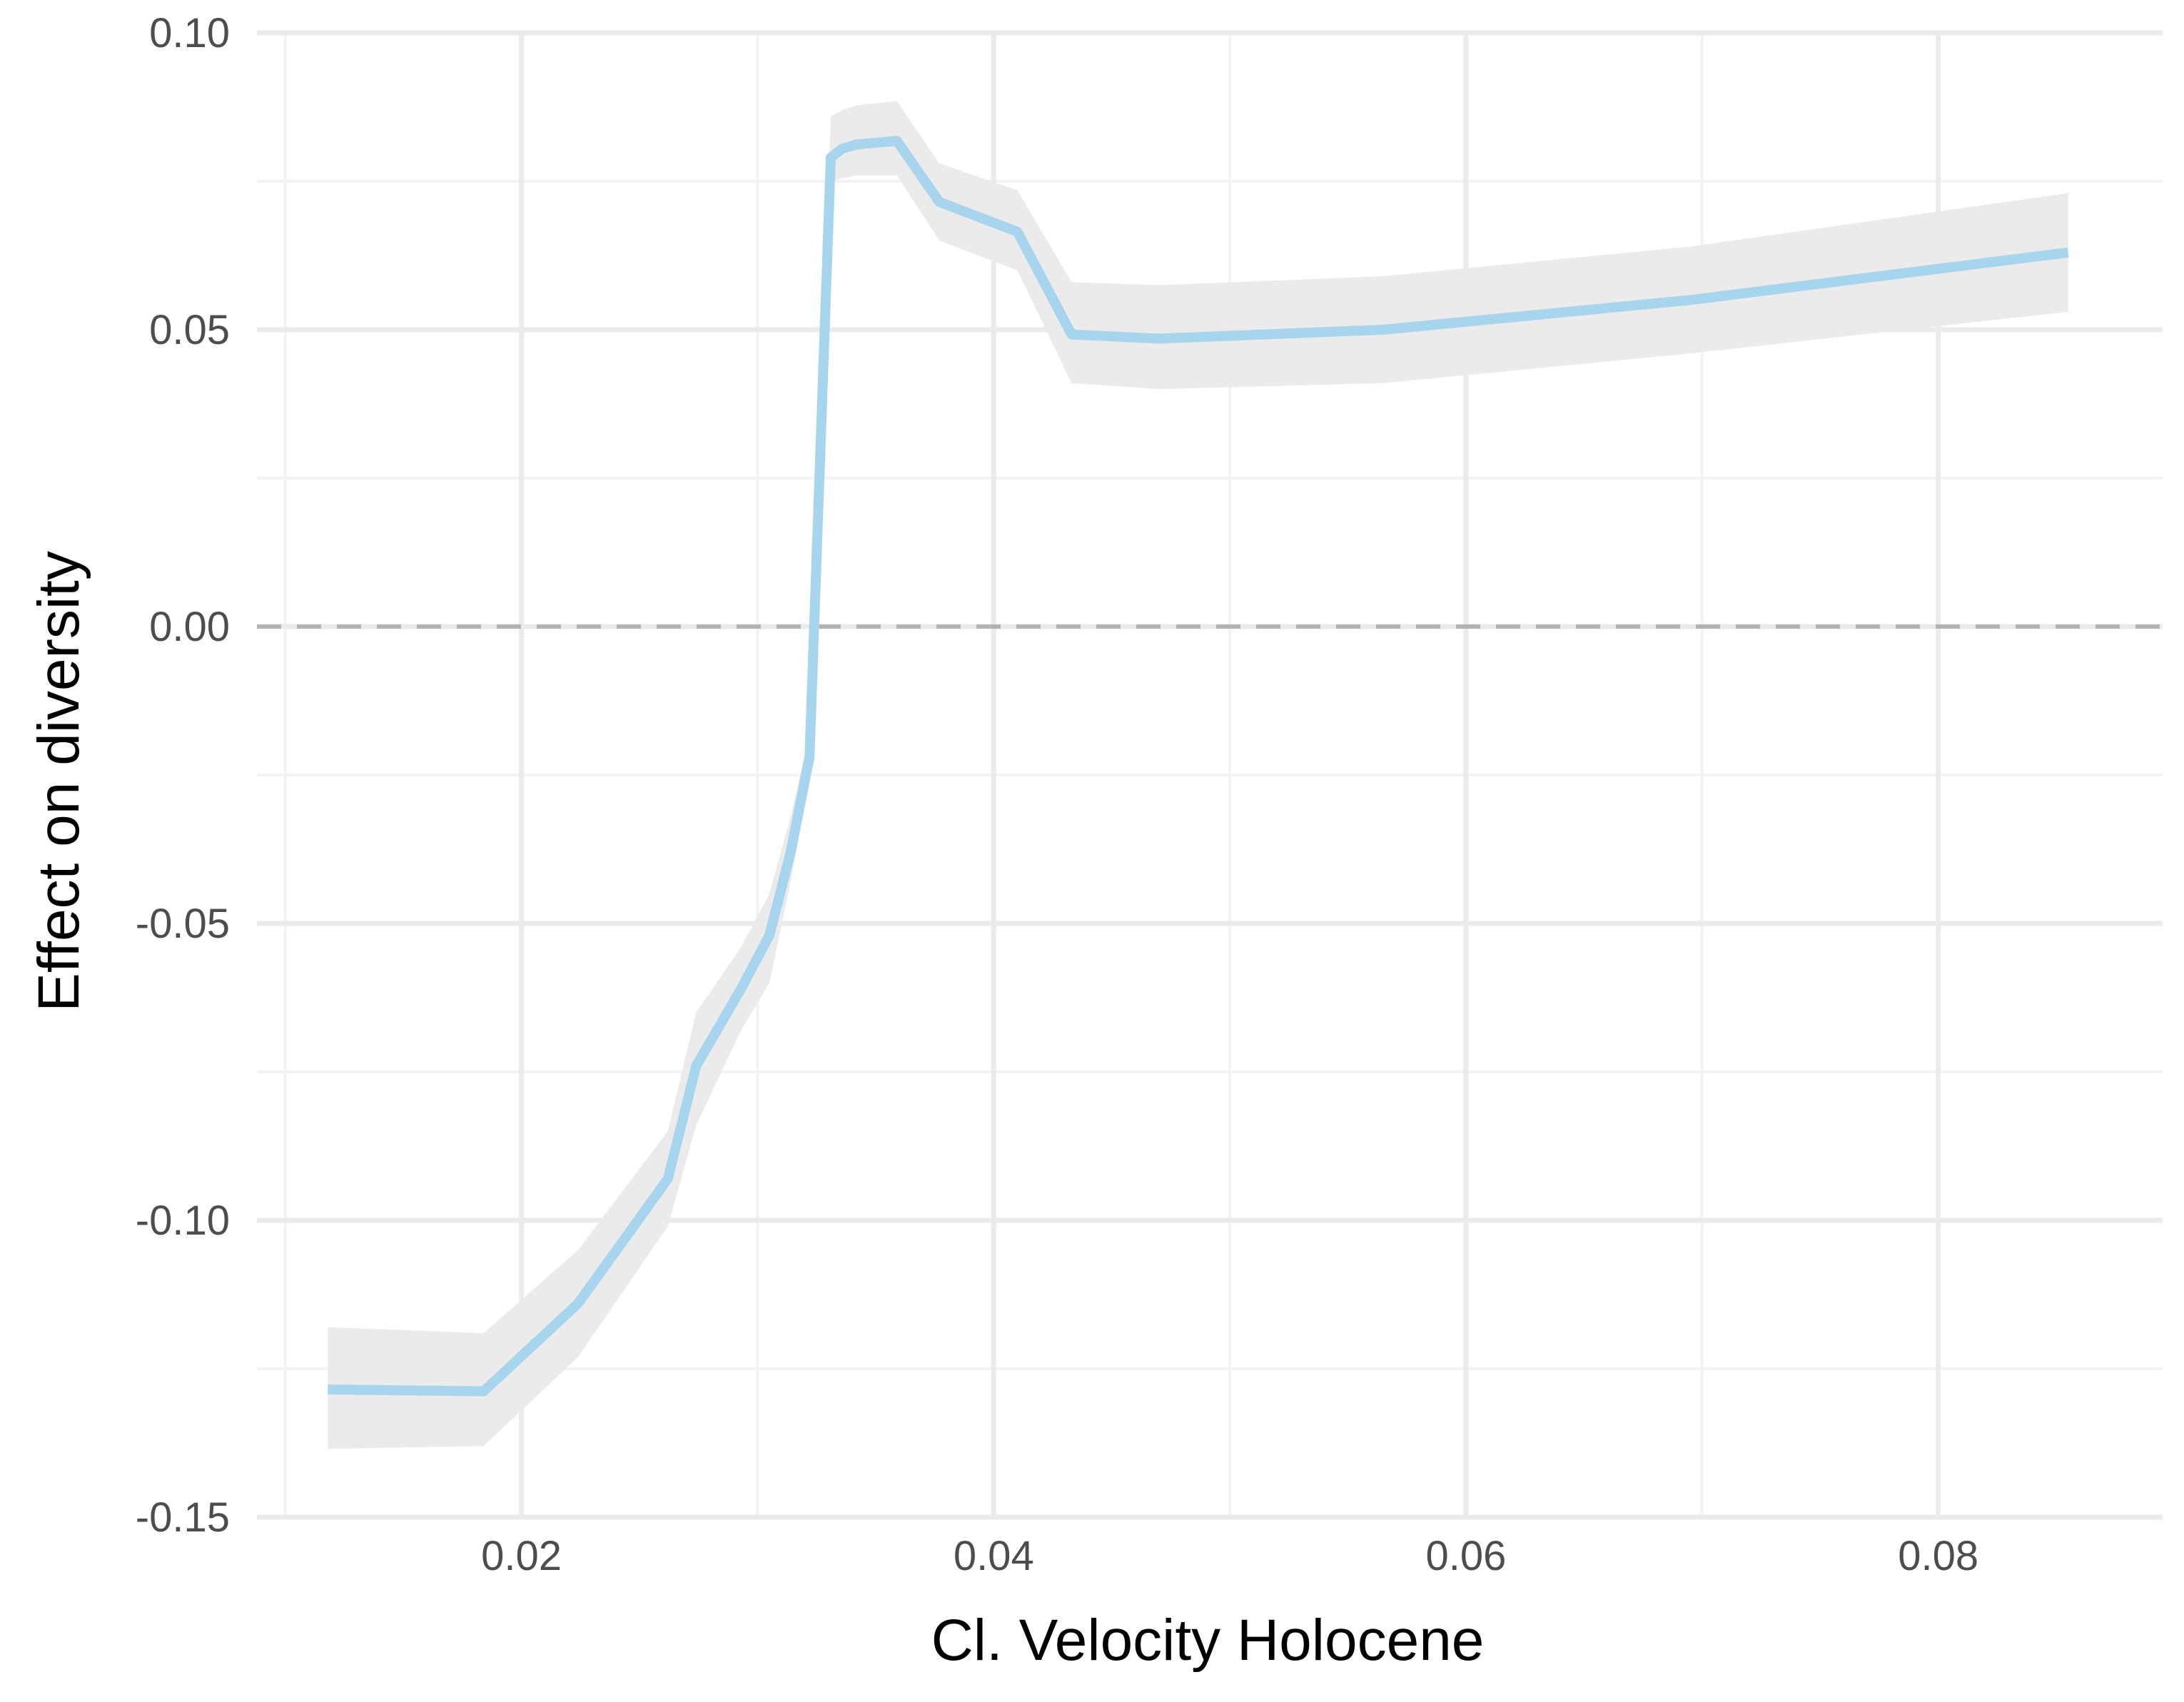 This screenshot has height=1702, width=2184. I want to click on y-axis-title: Effect on diversity, so click(58, 782).